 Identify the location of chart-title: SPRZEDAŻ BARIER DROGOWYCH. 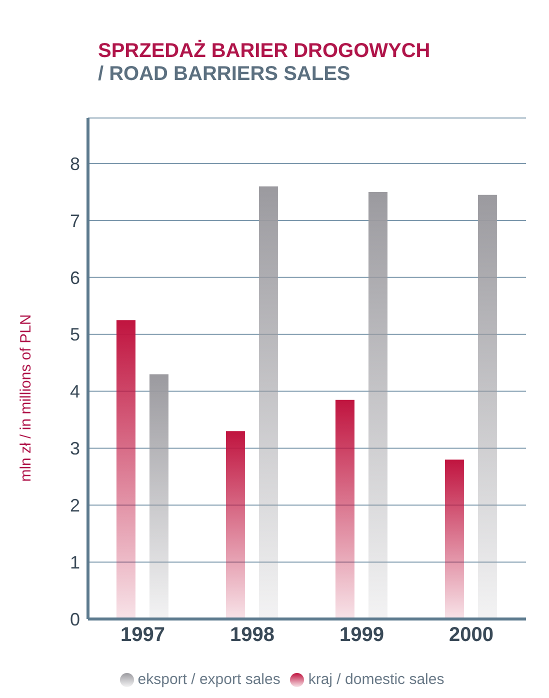
(264, 51).